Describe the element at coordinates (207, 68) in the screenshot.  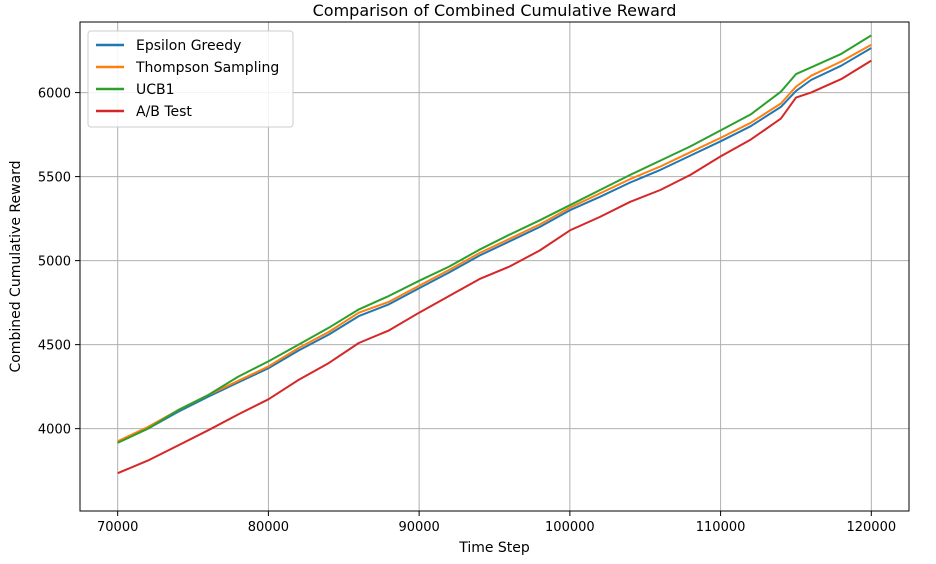
I see `legend-label-thompson-sampling: Thompson Sampling` at that location.